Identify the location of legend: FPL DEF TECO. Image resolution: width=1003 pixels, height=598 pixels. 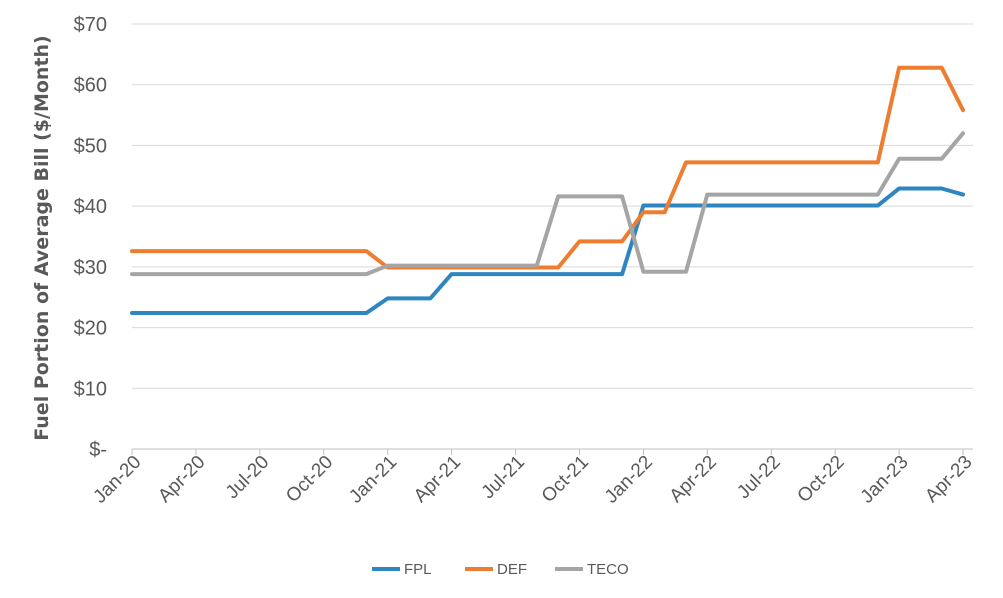
(500, 569).